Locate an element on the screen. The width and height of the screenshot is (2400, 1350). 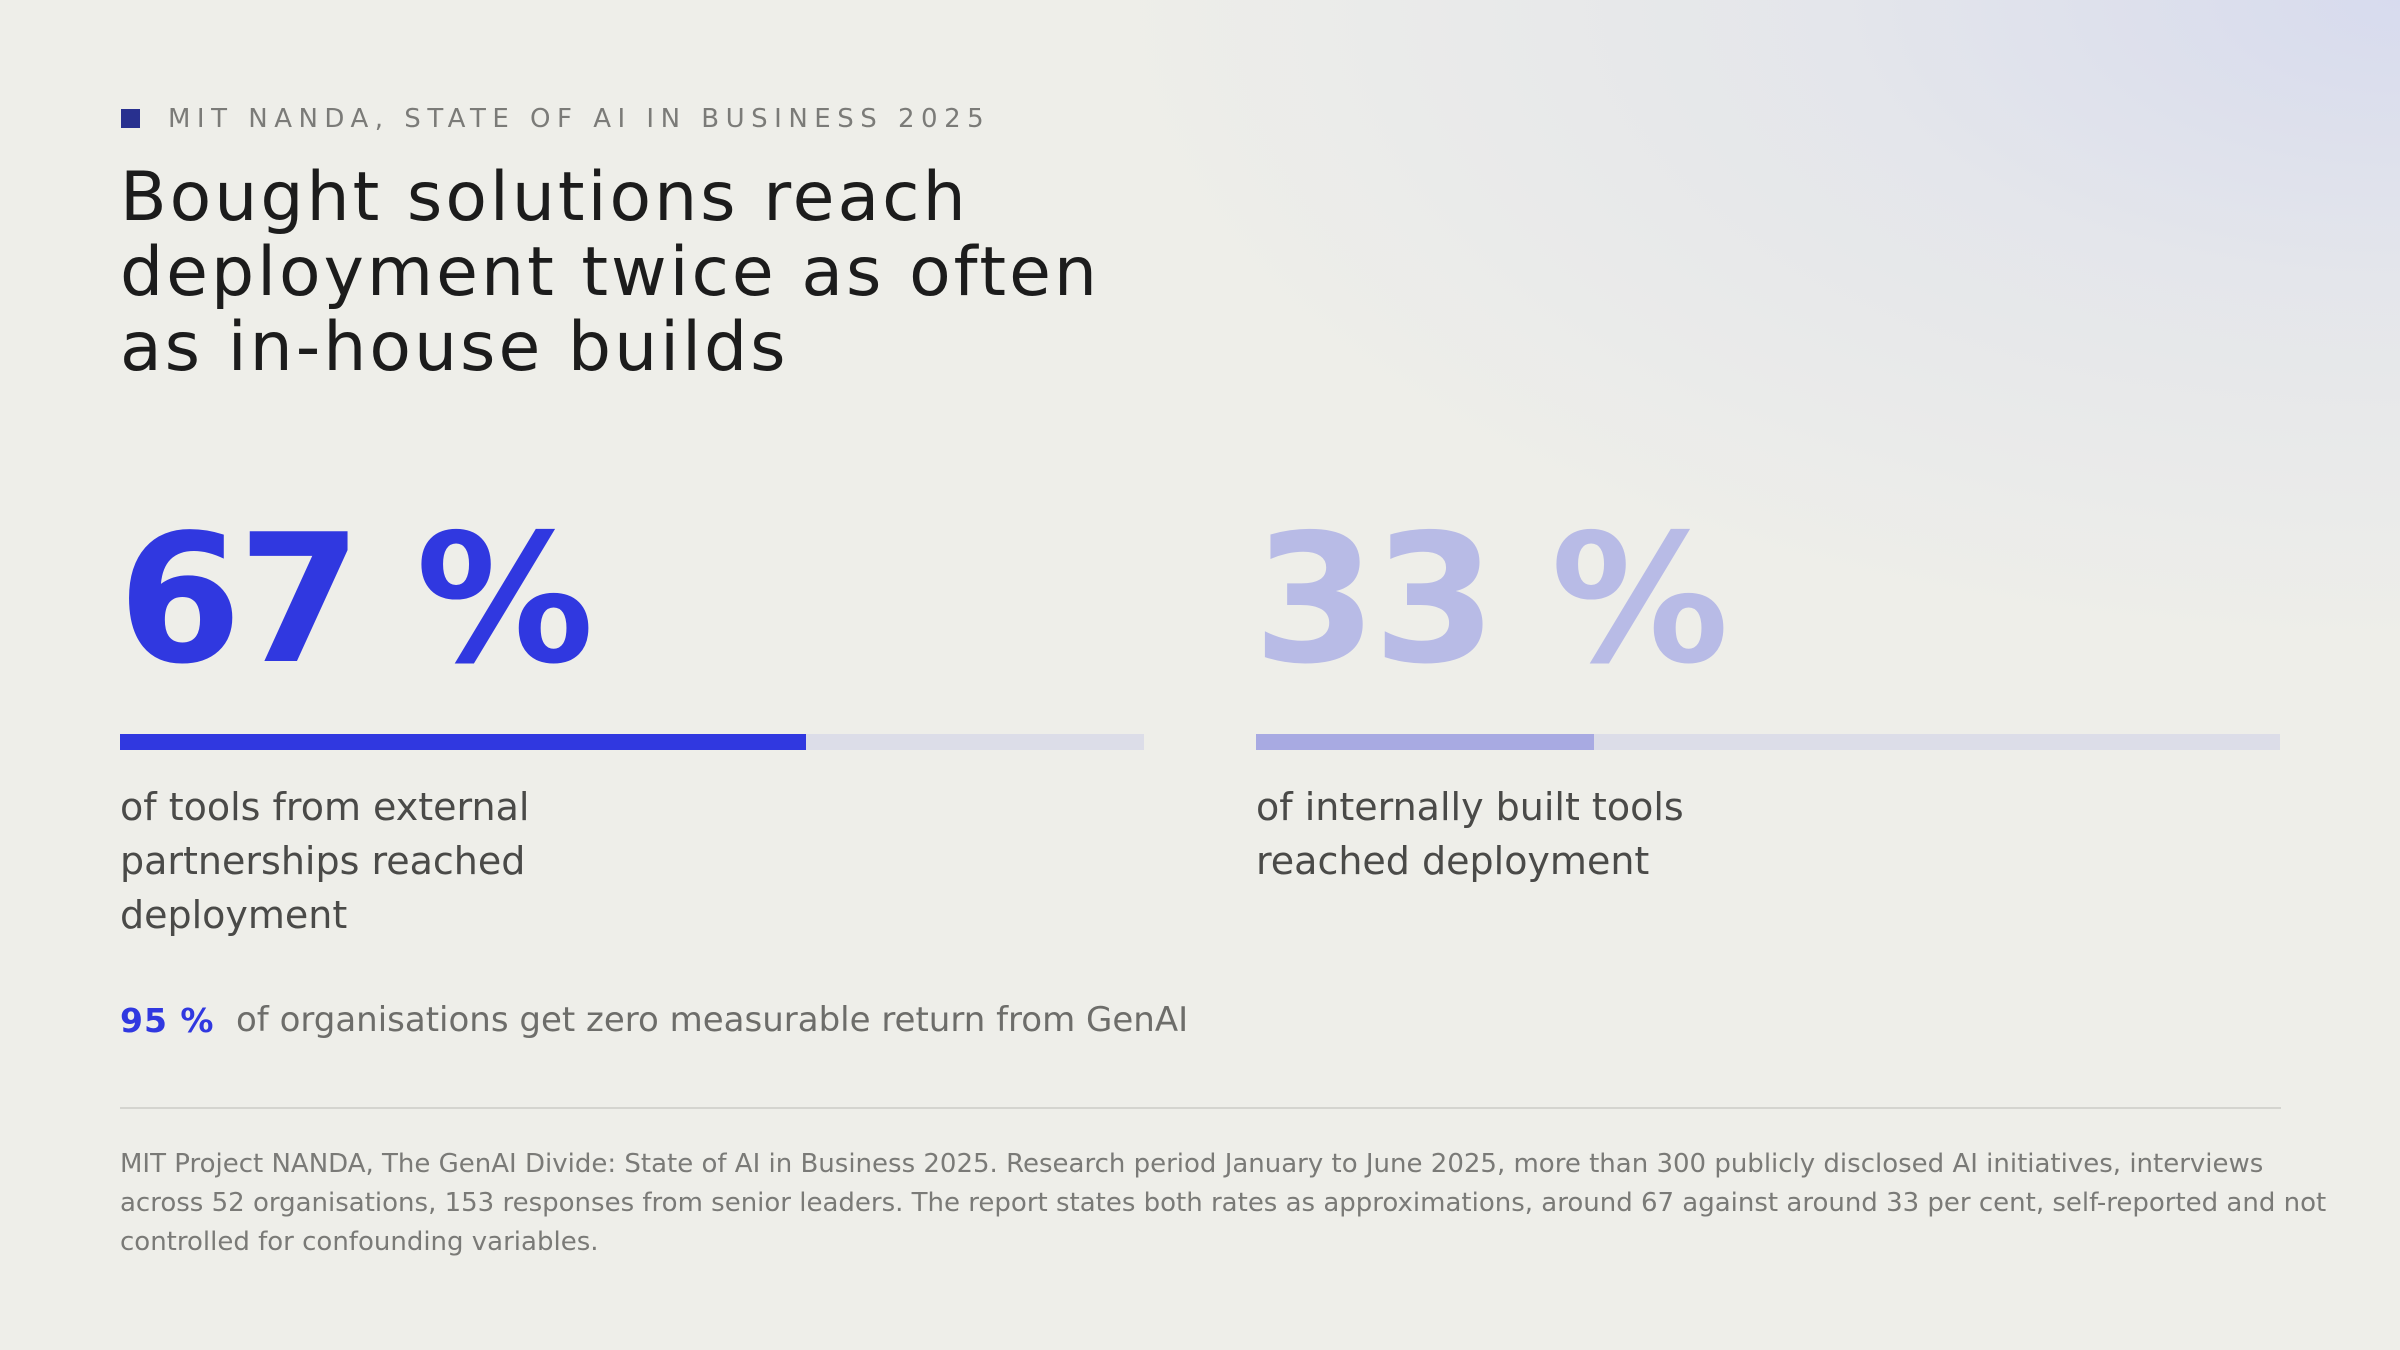
desc-line: partnerships reached is located at coordinates (323, 861).